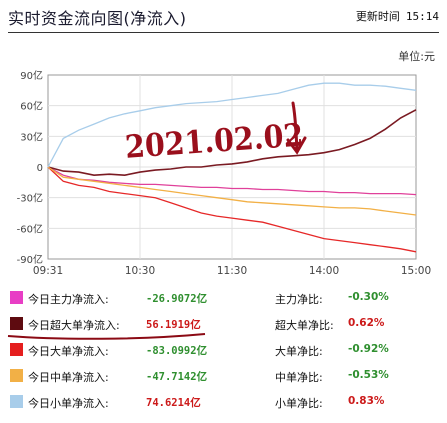  What do you see at coordinates (232, 271) in the screenshot?
I see `x-tick-label: 11:30` at bounding box center [232, 271].